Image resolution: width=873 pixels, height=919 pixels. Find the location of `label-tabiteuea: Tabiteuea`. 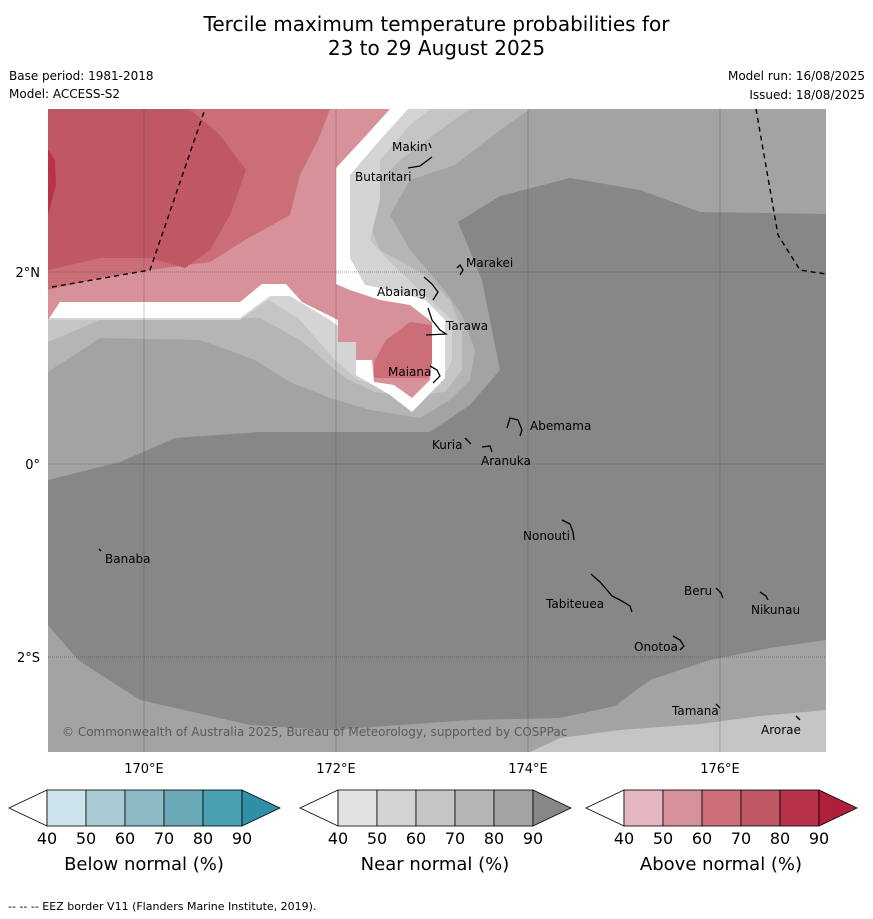

label-tabiteuea: Tabiteuea is located at coordinates (574, 604).